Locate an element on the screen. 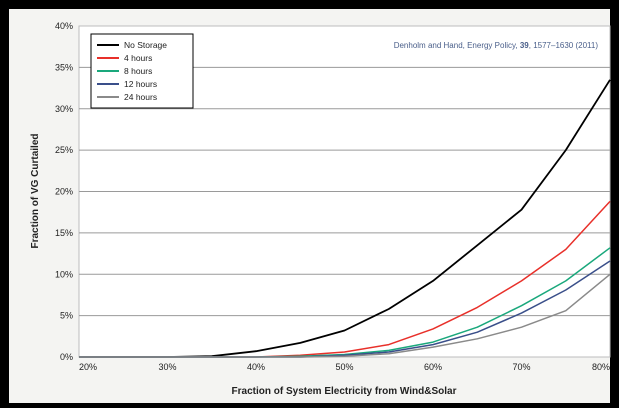  y-tick-label: 20% is located at coordinates (64, 192).